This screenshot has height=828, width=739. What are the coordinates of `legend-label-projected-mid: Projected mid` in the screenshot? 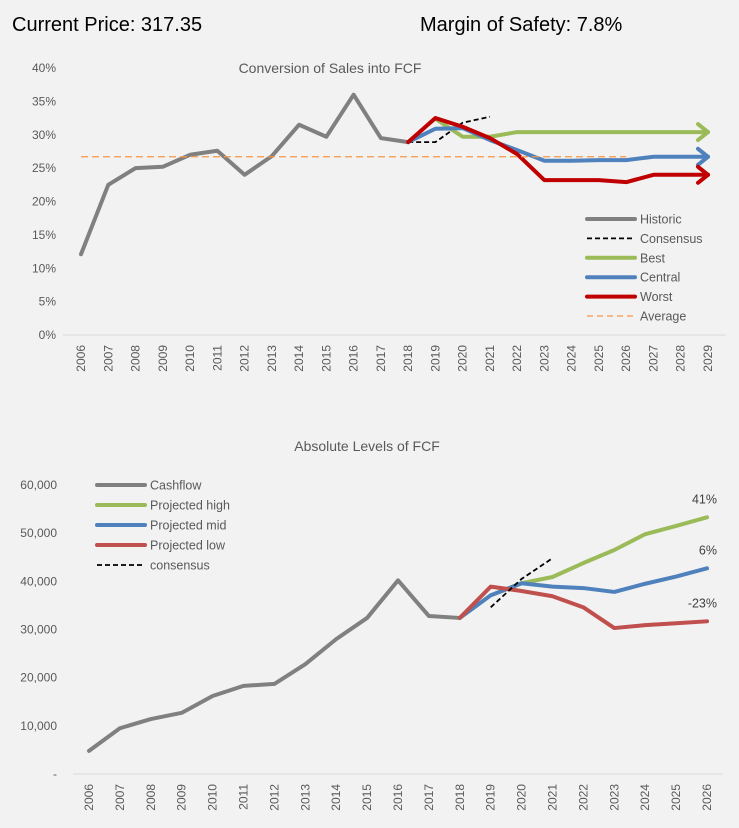 It's located at (188, 526).